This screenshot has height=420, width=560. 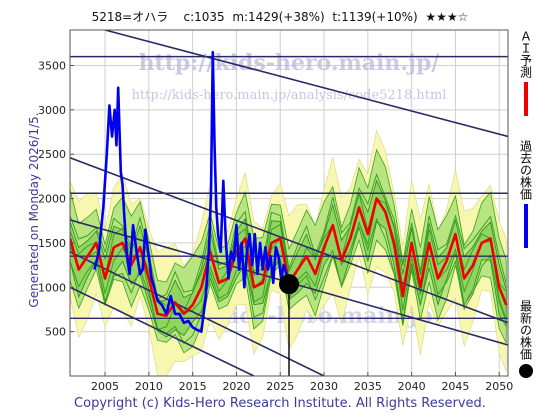 I want to click on y-axis: 500 1000 1500 2000 2500 3000 3500, so click(x=56, y=199).